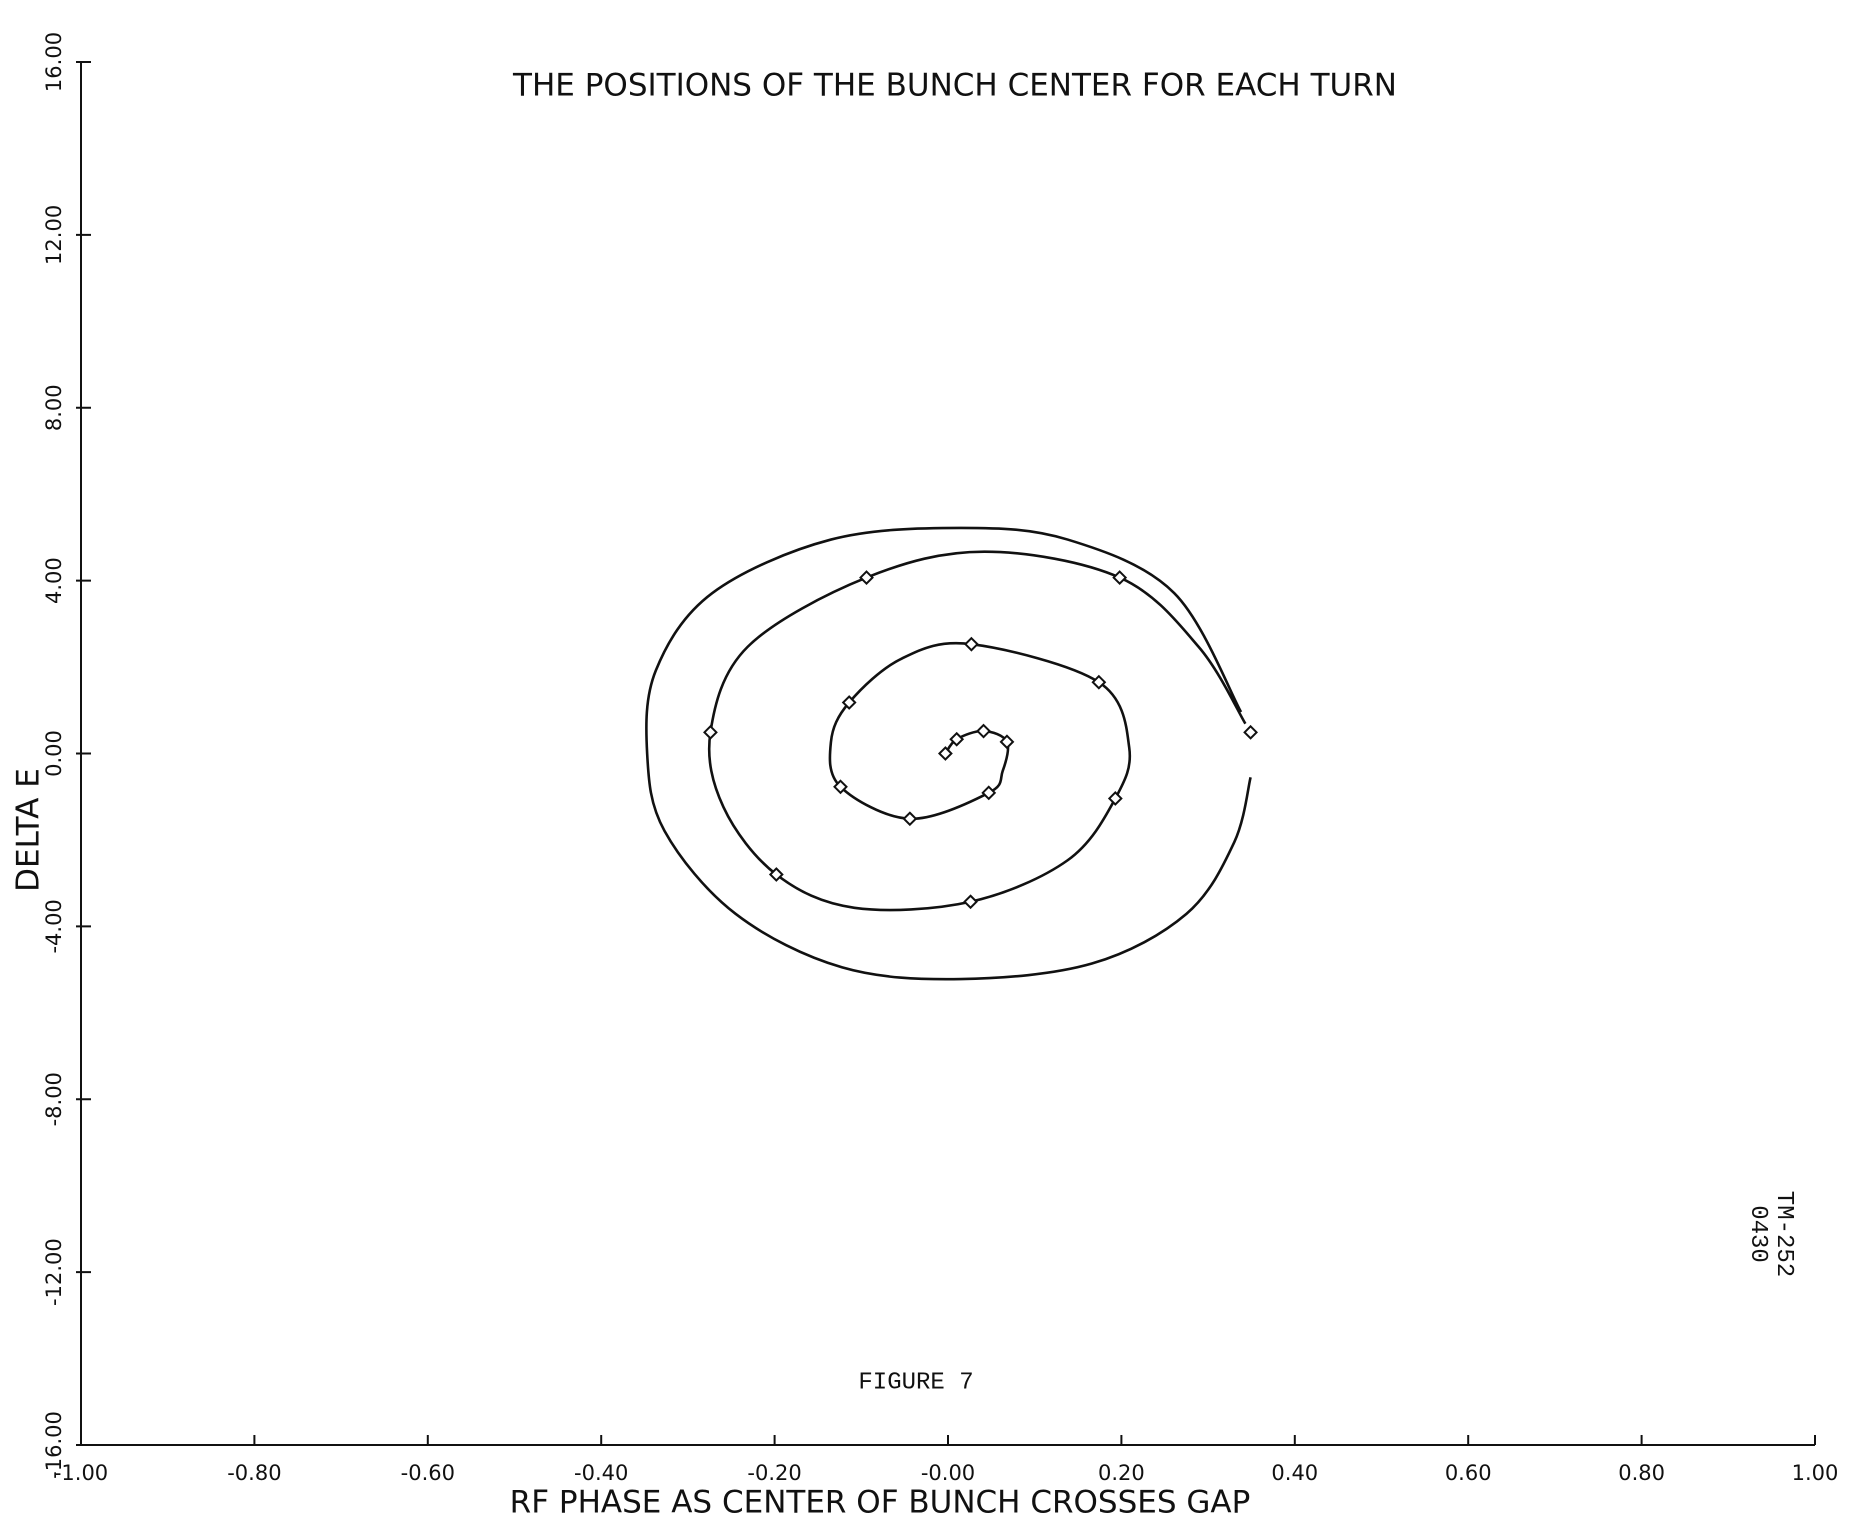  Describe the element at coordinates (81, 1473) in the screenshot. I see `x-tick-label: -1.00` at that location.